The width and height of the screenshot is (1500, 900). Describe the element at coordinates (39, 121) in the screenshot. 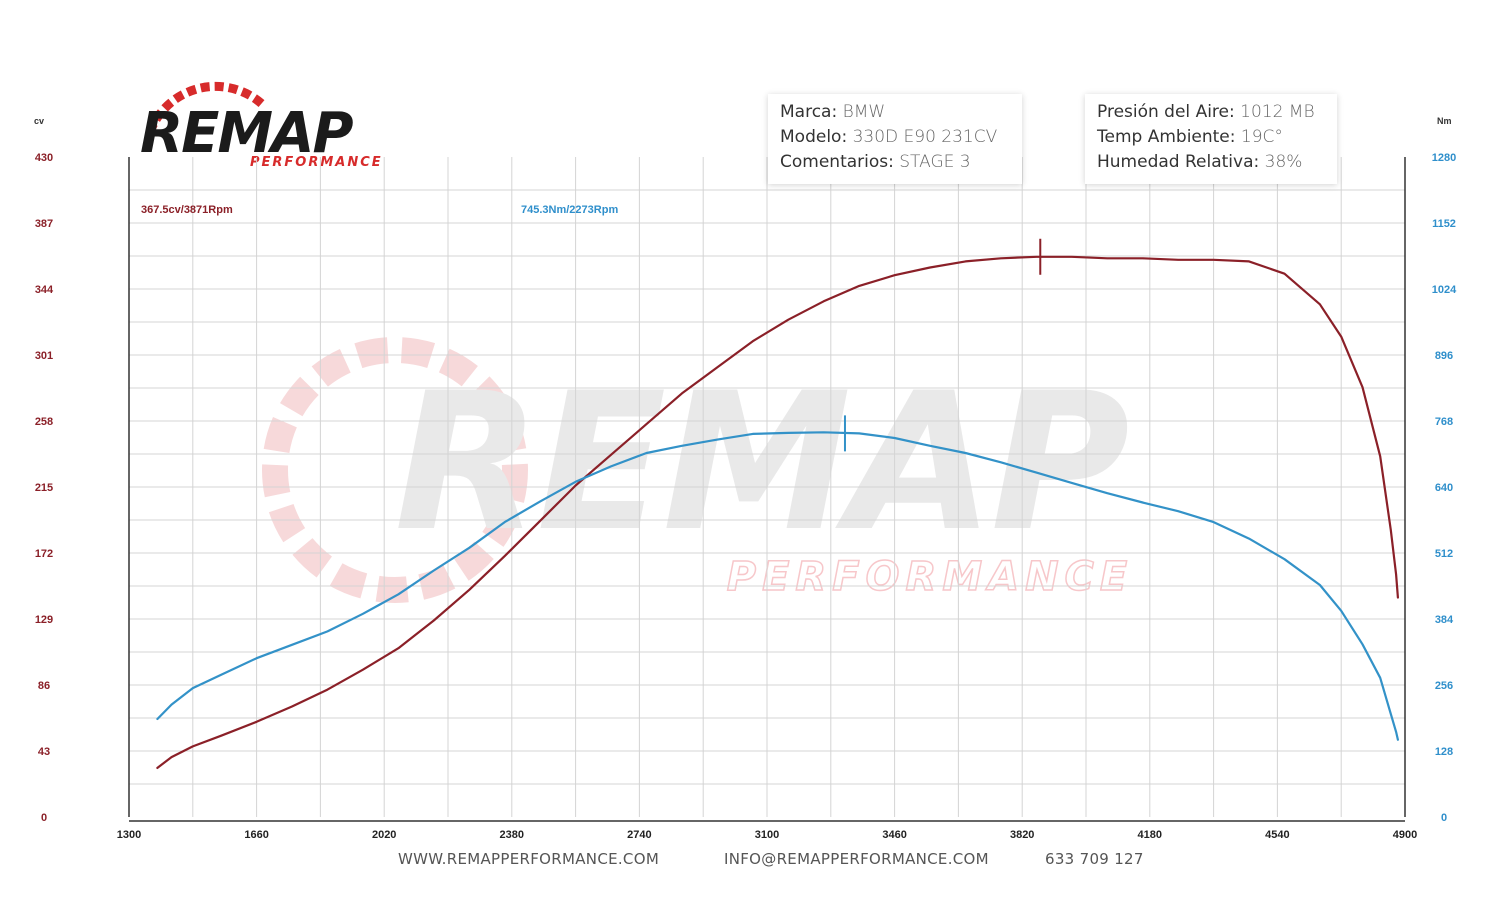

I see `left-axis-unit: cv` at that location.